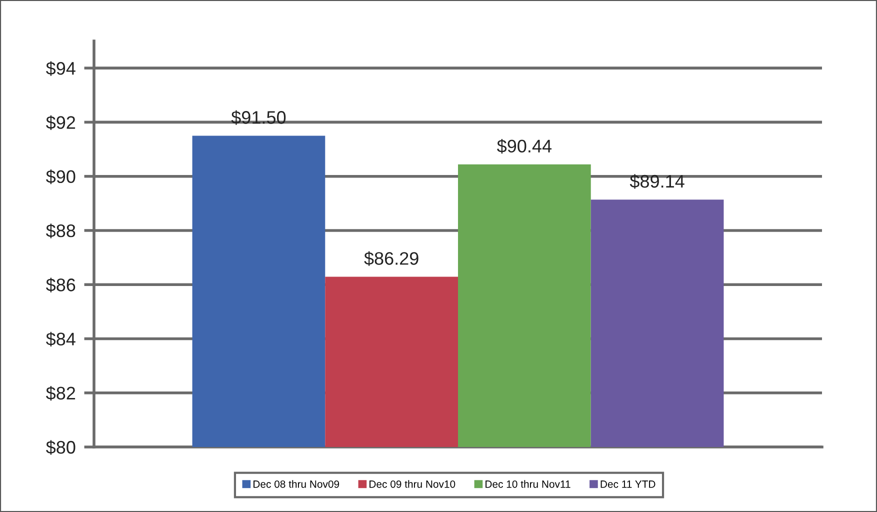 This screenshot has height=512, width=877. Describe the element at coordinates (391, 258) in the screenshot. I see `data-label: $86.29` at that location.